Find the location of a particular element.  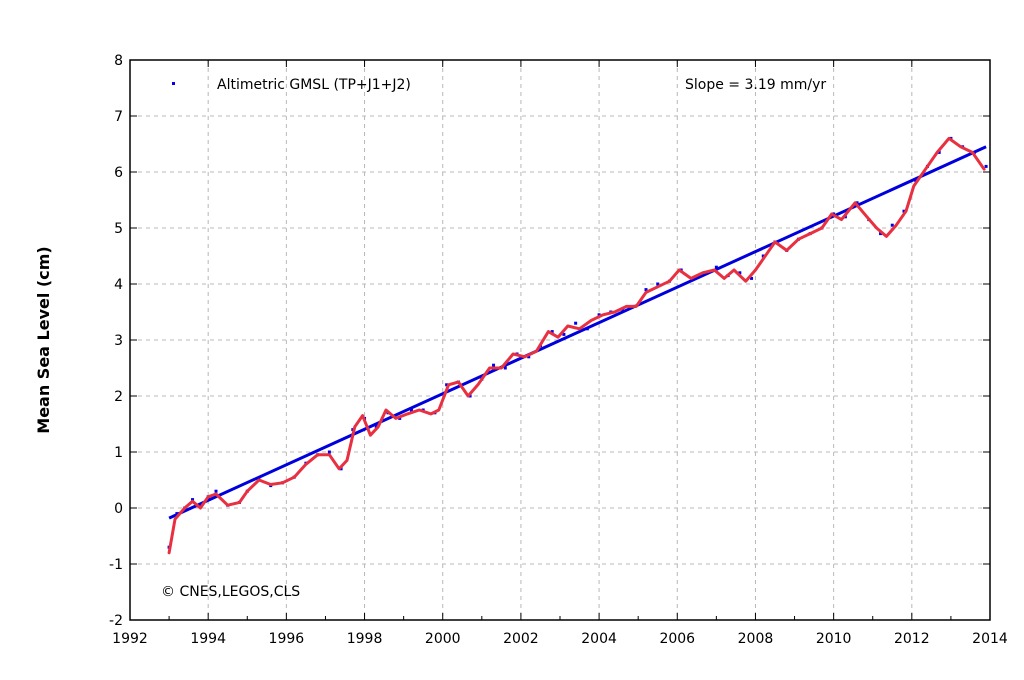

credit-annotation: © CNES,LEGOS,CLS is located at coordinates (230, 592).